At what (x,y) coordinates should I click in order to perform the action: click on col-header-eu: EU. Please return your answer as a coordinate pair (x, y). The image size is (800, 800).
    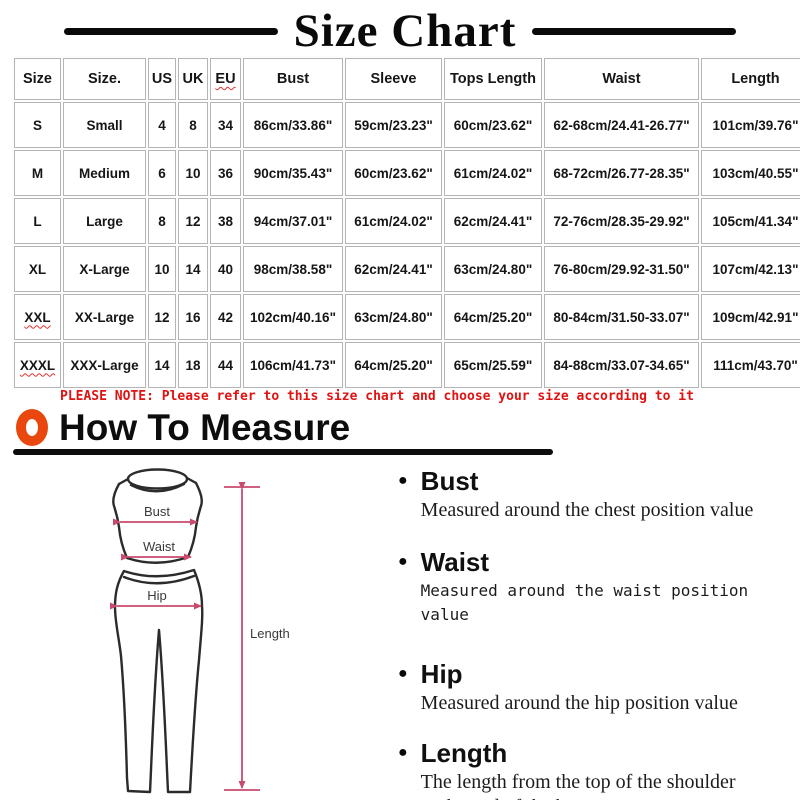
    Looking at the image, I should click on (225, 79).